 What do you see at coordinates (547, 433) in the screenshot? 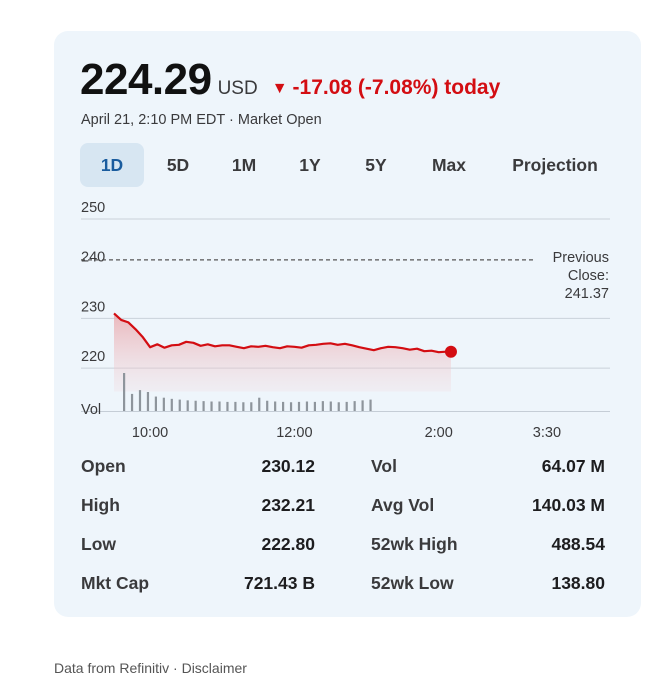
I see `x-tick-label: 3:30` at bounding box center [547, 433].